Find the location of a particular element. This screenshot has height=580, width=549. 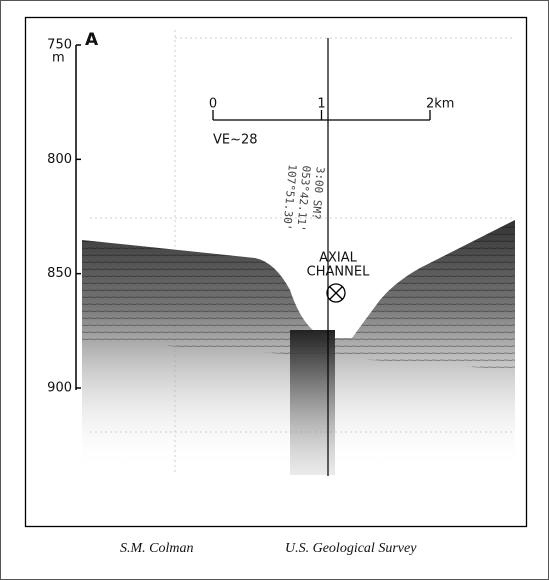

depth-tick-label: 800 is located at coordinates (59, 159).